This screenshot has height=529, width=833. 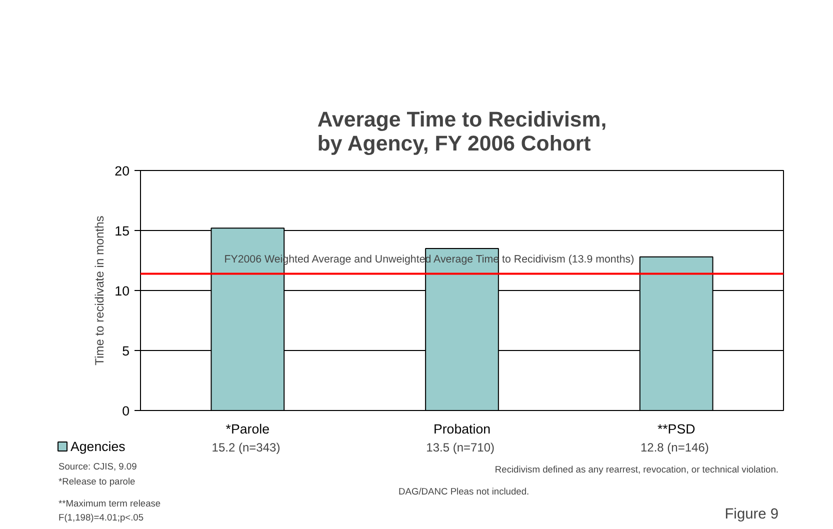 I want to click on x-tick-label: **PSD, so click(x=676, y=429).